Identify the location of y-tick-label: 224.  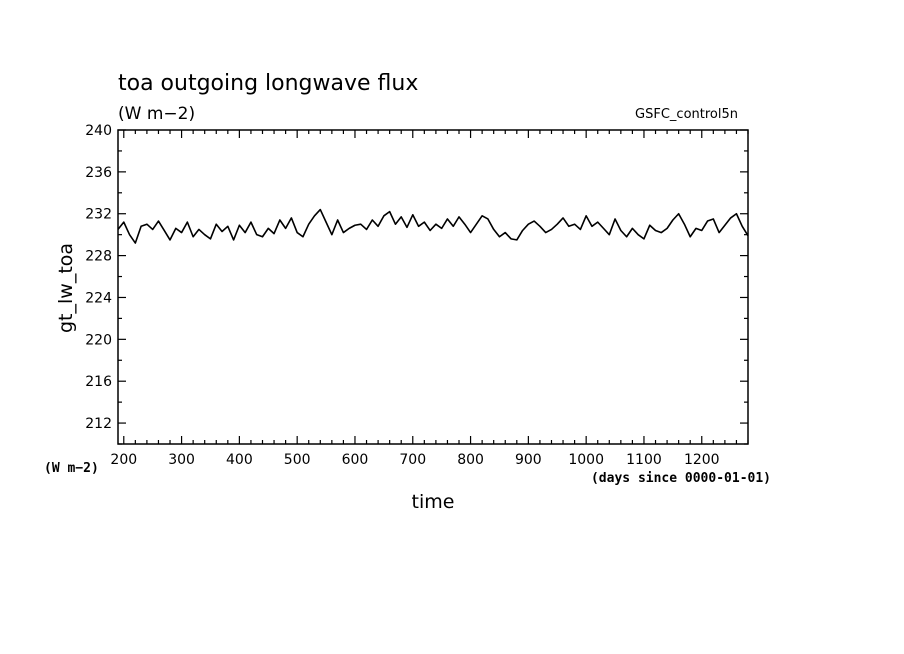
(98, 298).